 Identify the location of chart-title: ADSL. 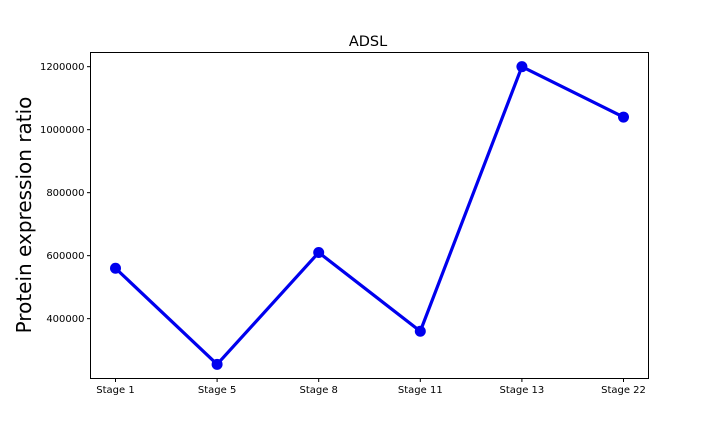
(368, 42).